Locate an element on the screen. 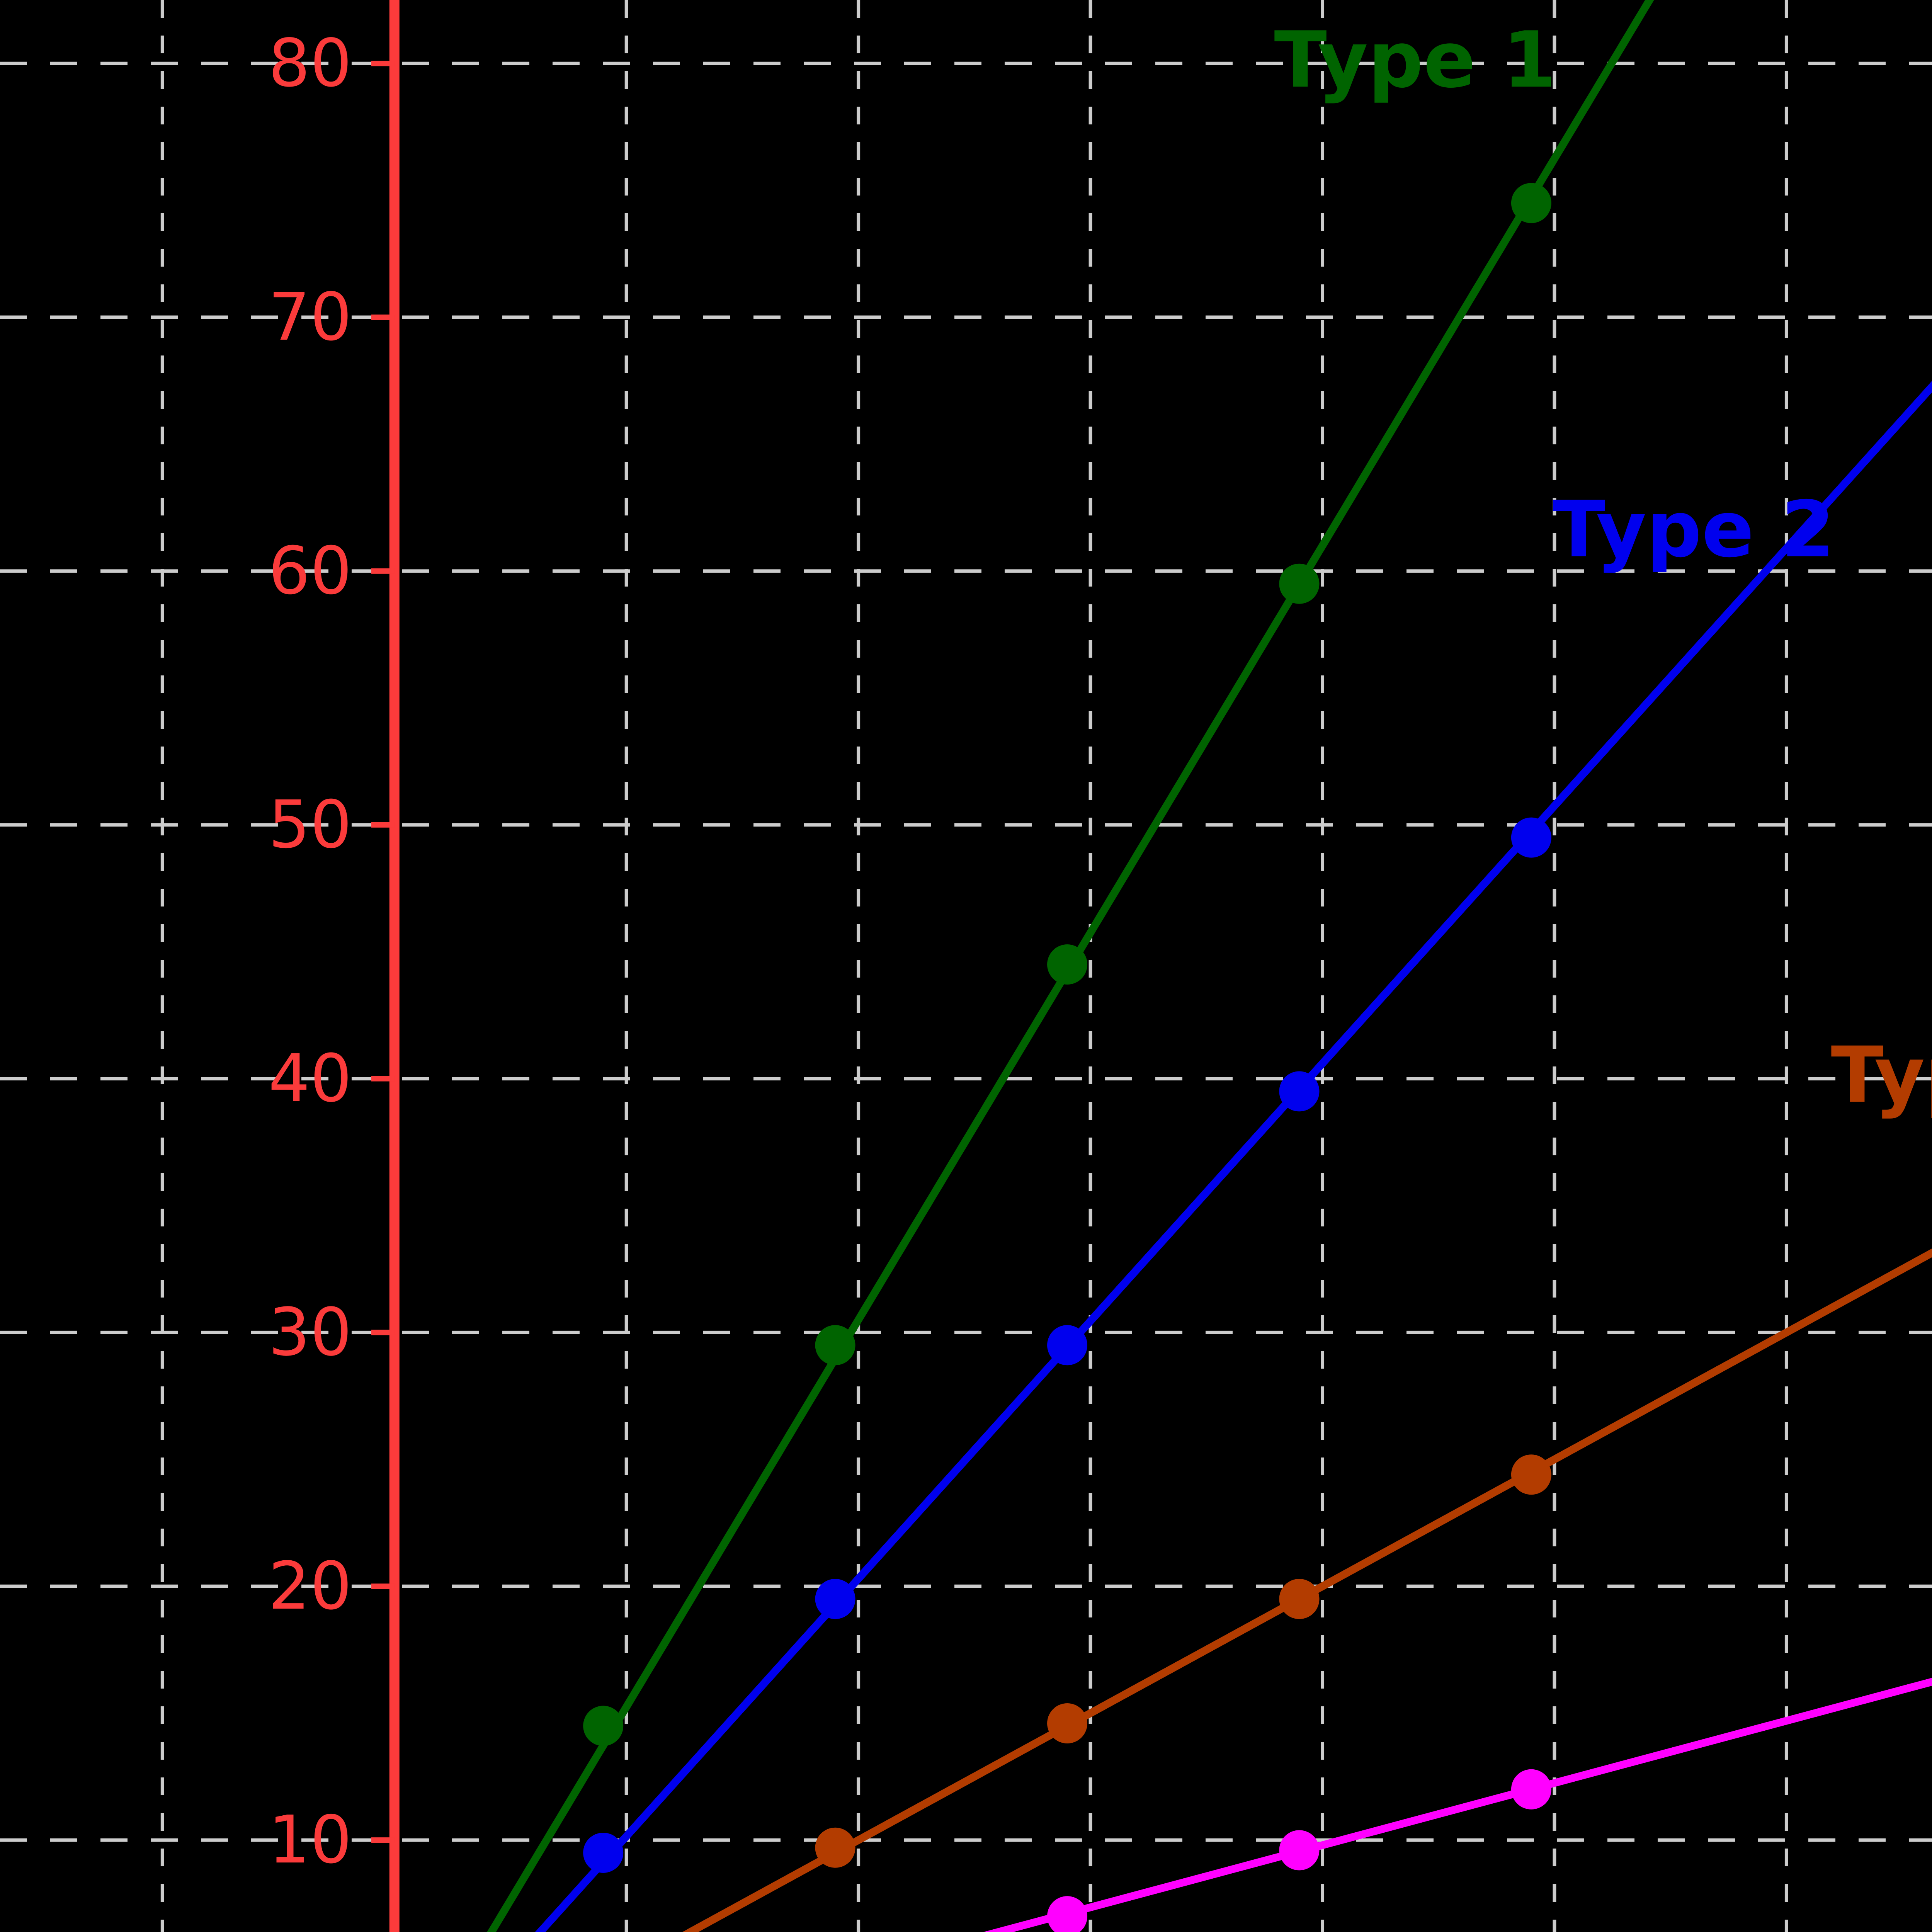 This screenshot has height=1932, width=1932. series-label-1: Type 1 is located at coordinates (1415, 60).